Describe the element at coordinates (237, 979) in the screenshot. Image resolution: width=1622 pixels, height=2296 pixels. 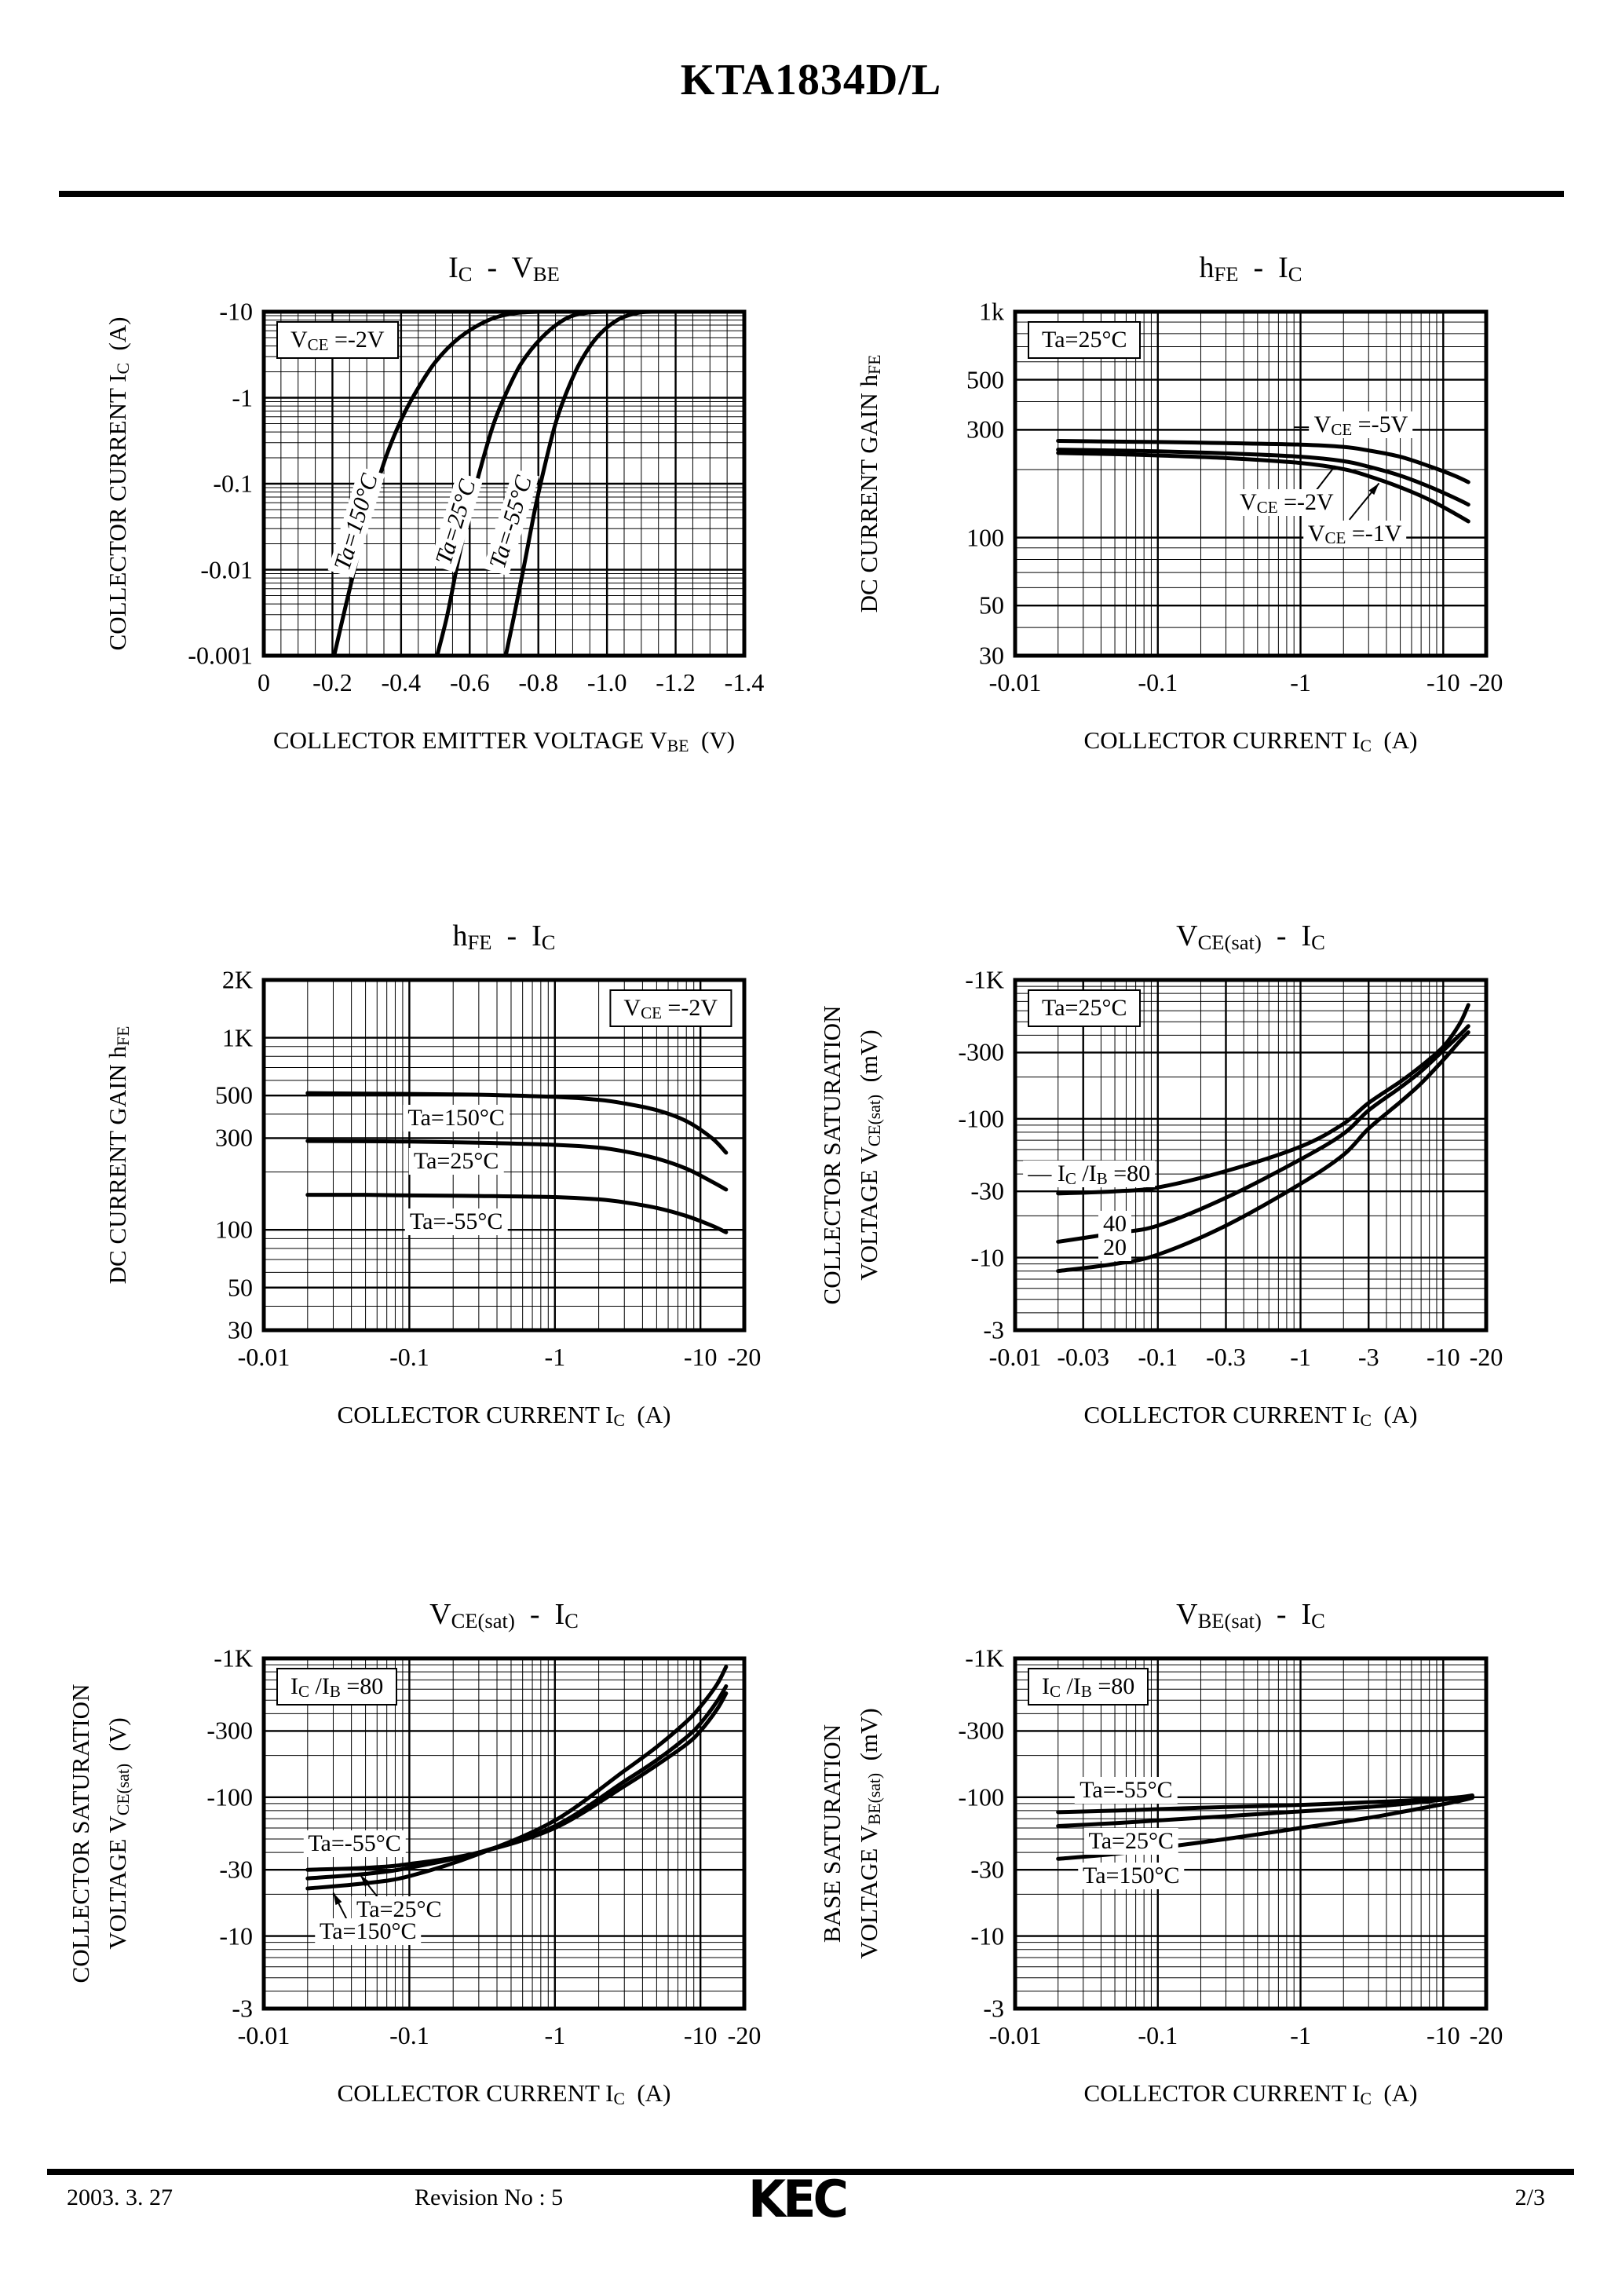
I see `y-tick-label: 2K` at that location.